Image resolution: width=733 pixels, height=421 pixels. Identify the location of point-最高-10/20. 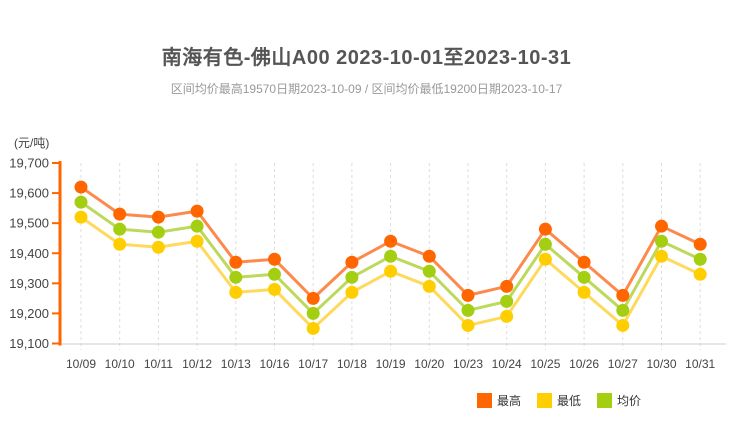
(429, 256).